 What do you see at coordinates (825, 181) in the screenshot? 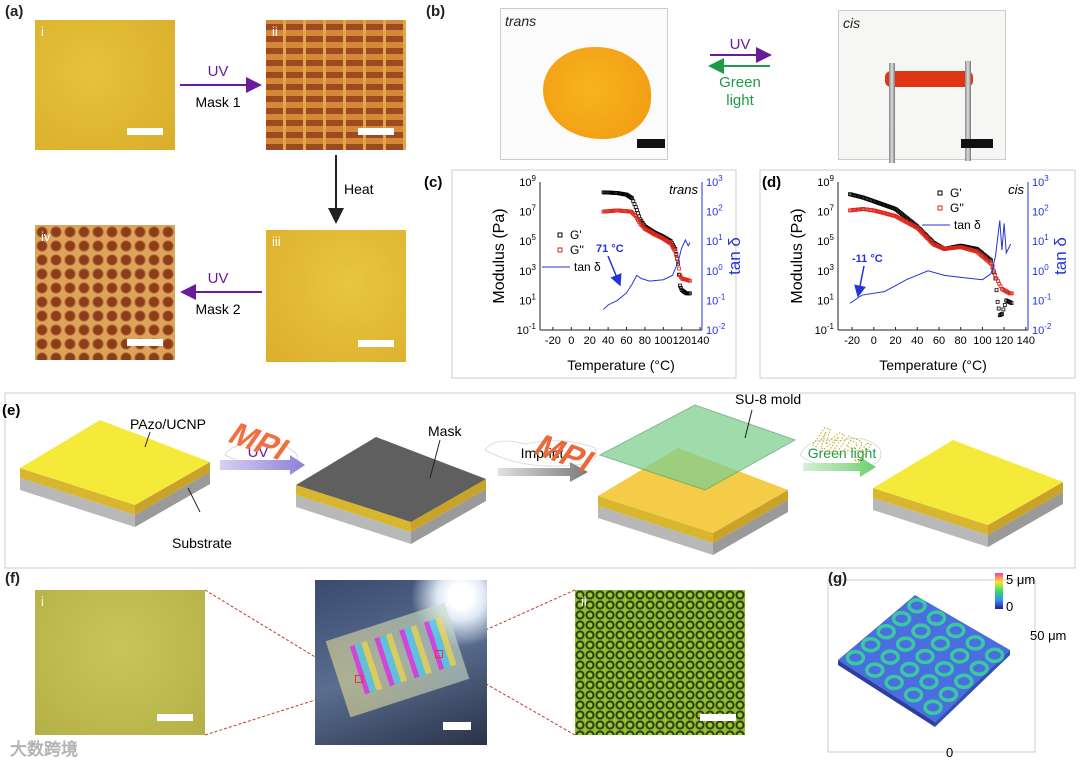
I see `y-tick-label: 10⁹` at bounding box center [825, 181].